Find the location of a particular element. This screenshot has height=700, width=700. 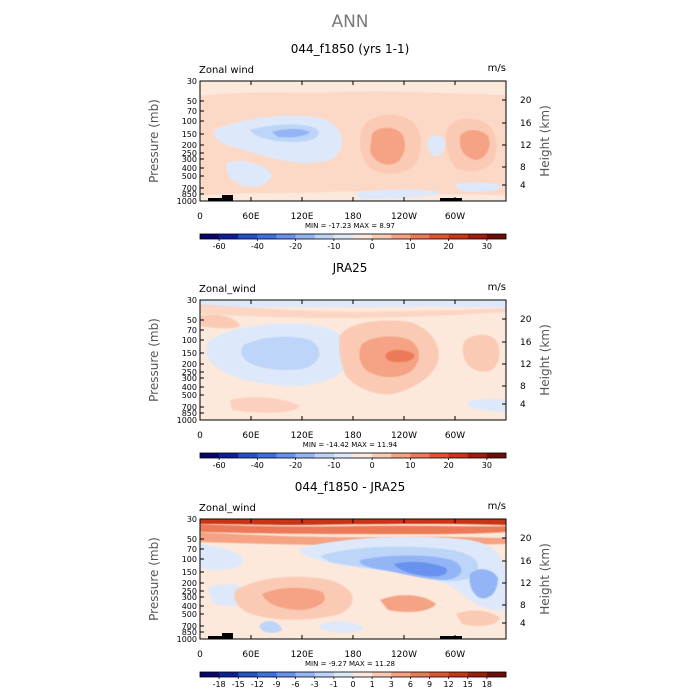

colorbar-label: 18 is located at coordinates (487, 684).